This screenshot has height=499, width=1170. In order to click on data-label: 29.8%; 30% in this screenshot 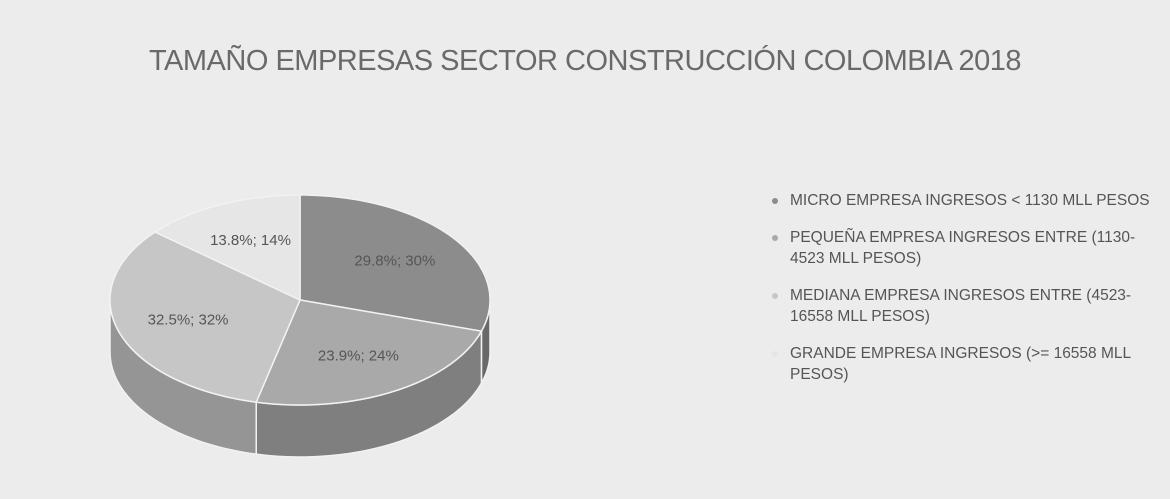, I will do `click(394, 260)`.